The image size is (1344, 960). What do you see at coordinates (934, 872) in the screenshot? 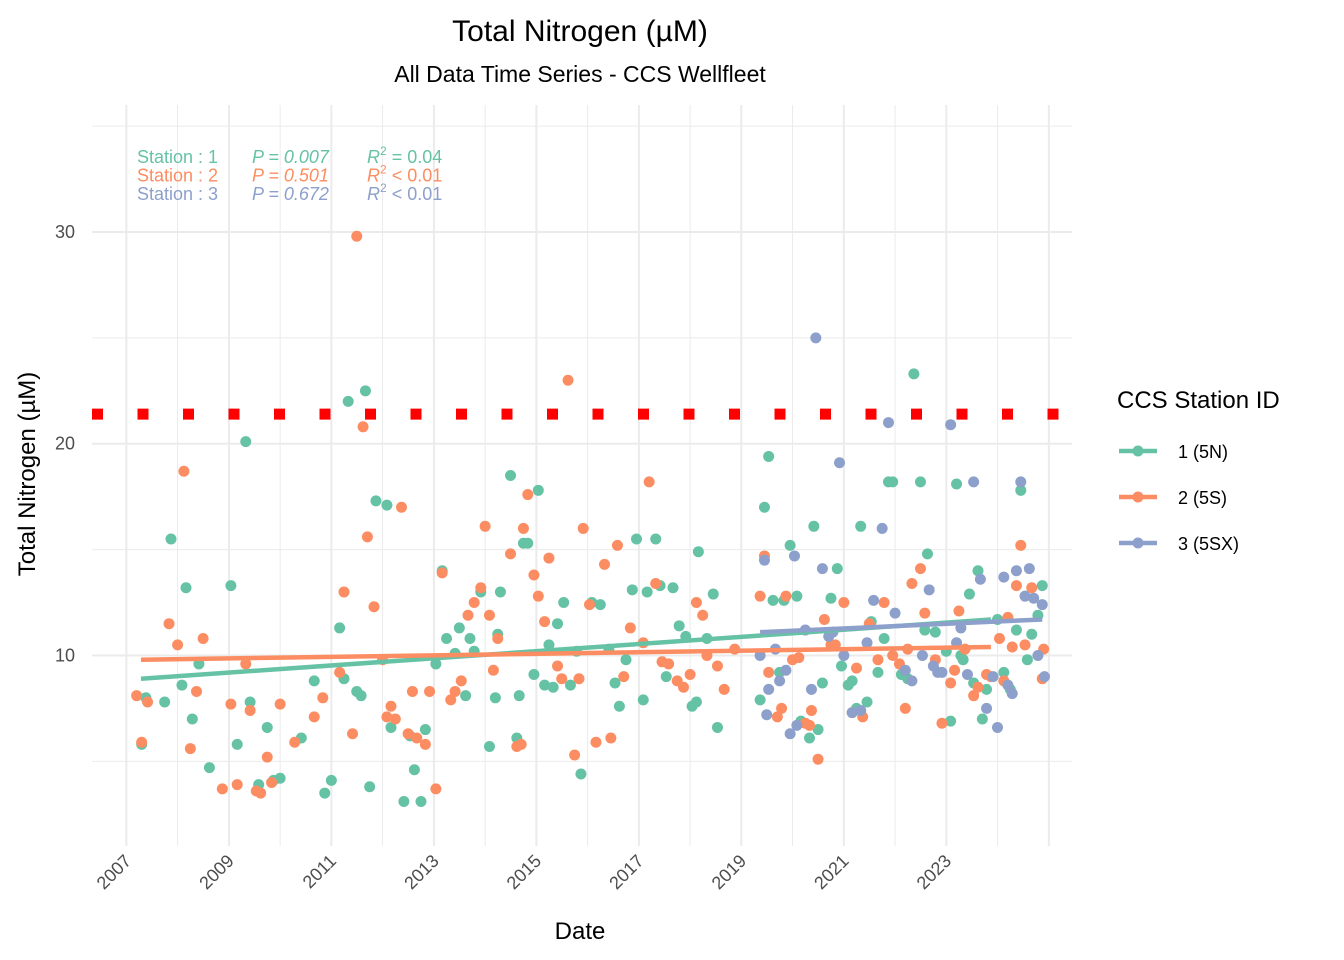
I see `x-tick-label: 2023` at bounding box center [934, 872].